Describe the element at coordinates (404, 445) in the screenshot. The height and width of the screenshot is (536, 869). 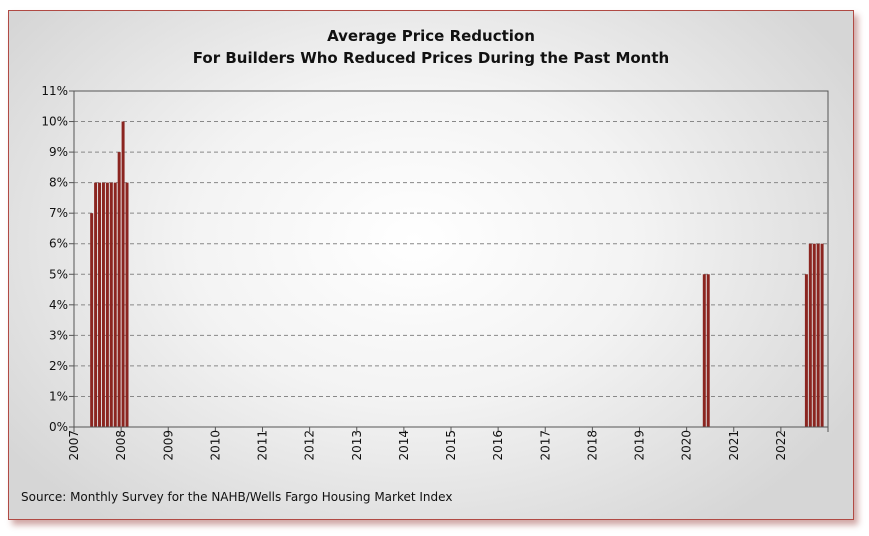
I see `x-tick-label: 2014` at that location.